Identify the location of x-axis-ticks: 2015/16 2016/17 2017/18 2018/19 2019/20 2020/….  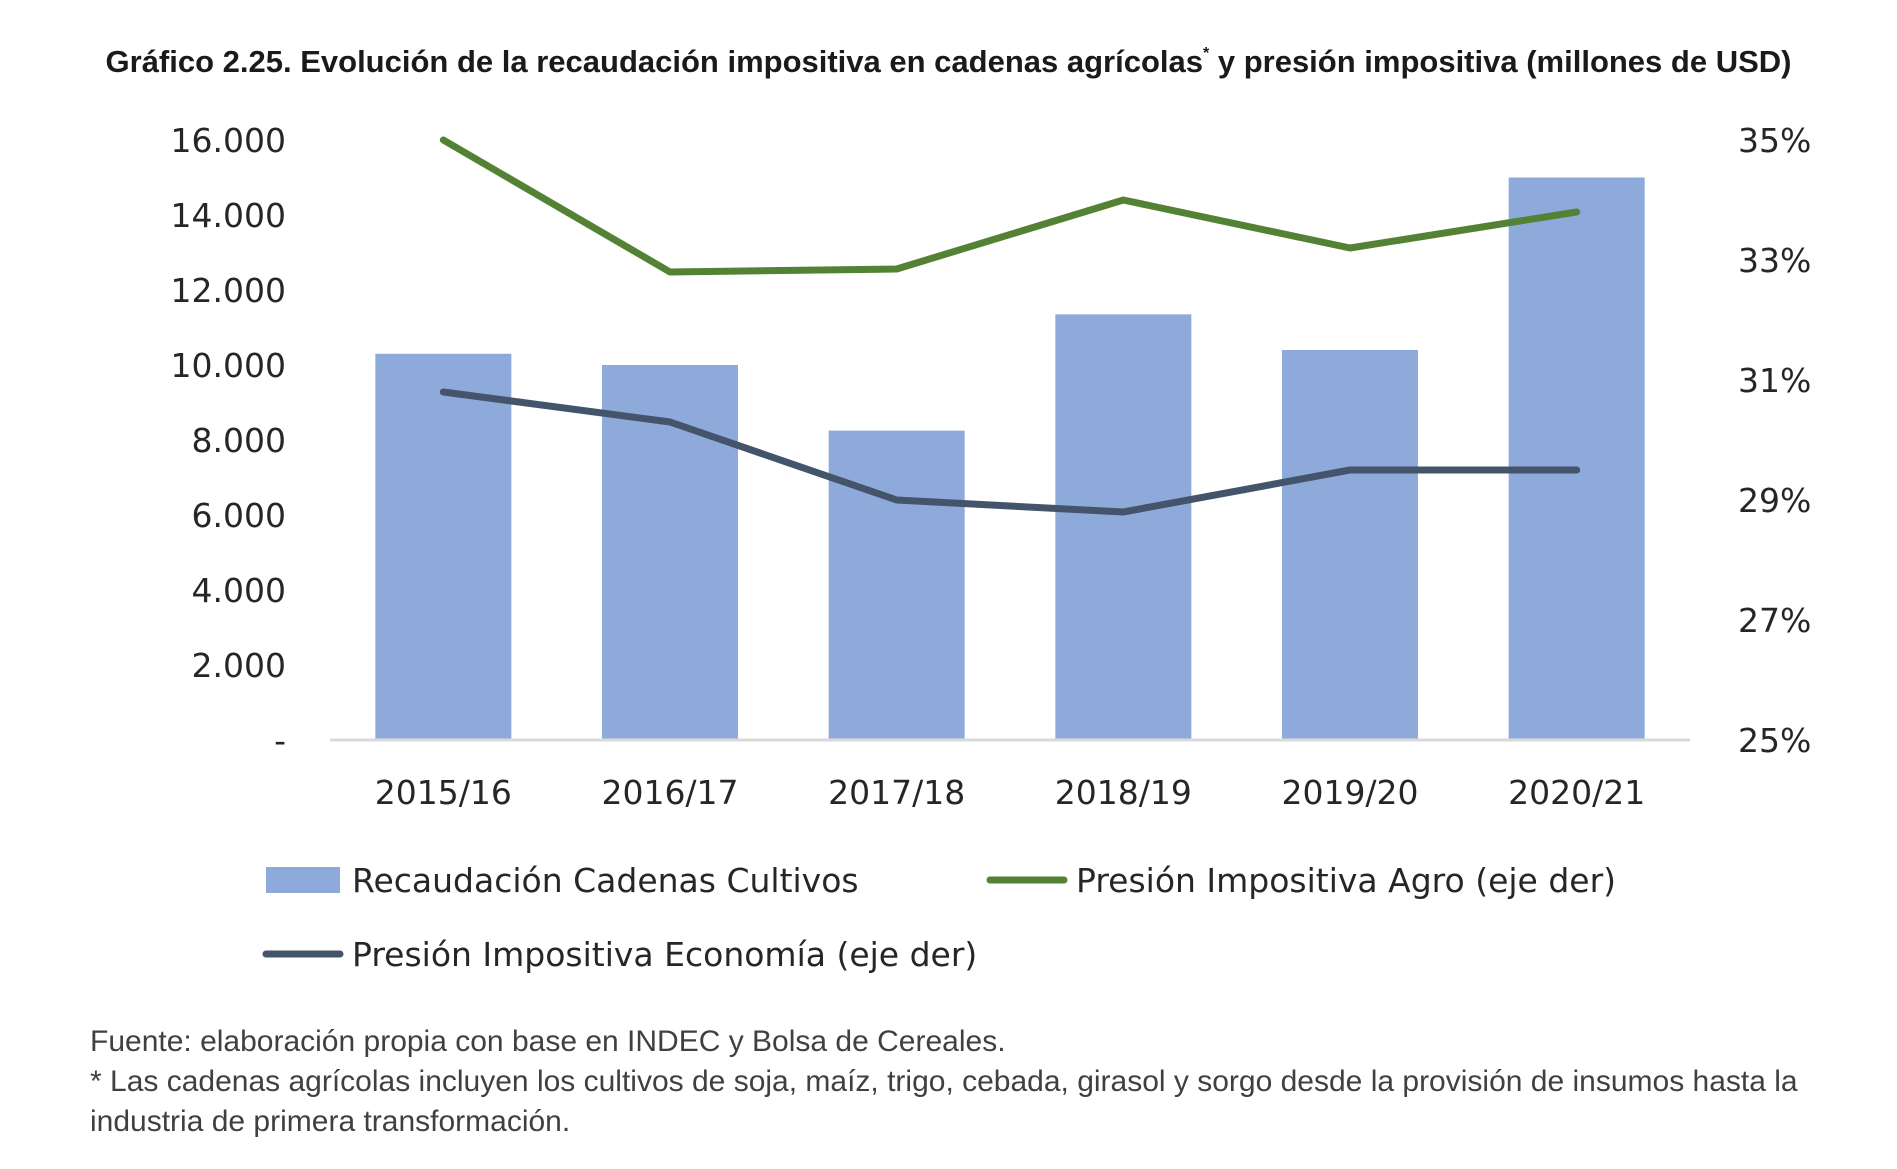
(1010, 792).